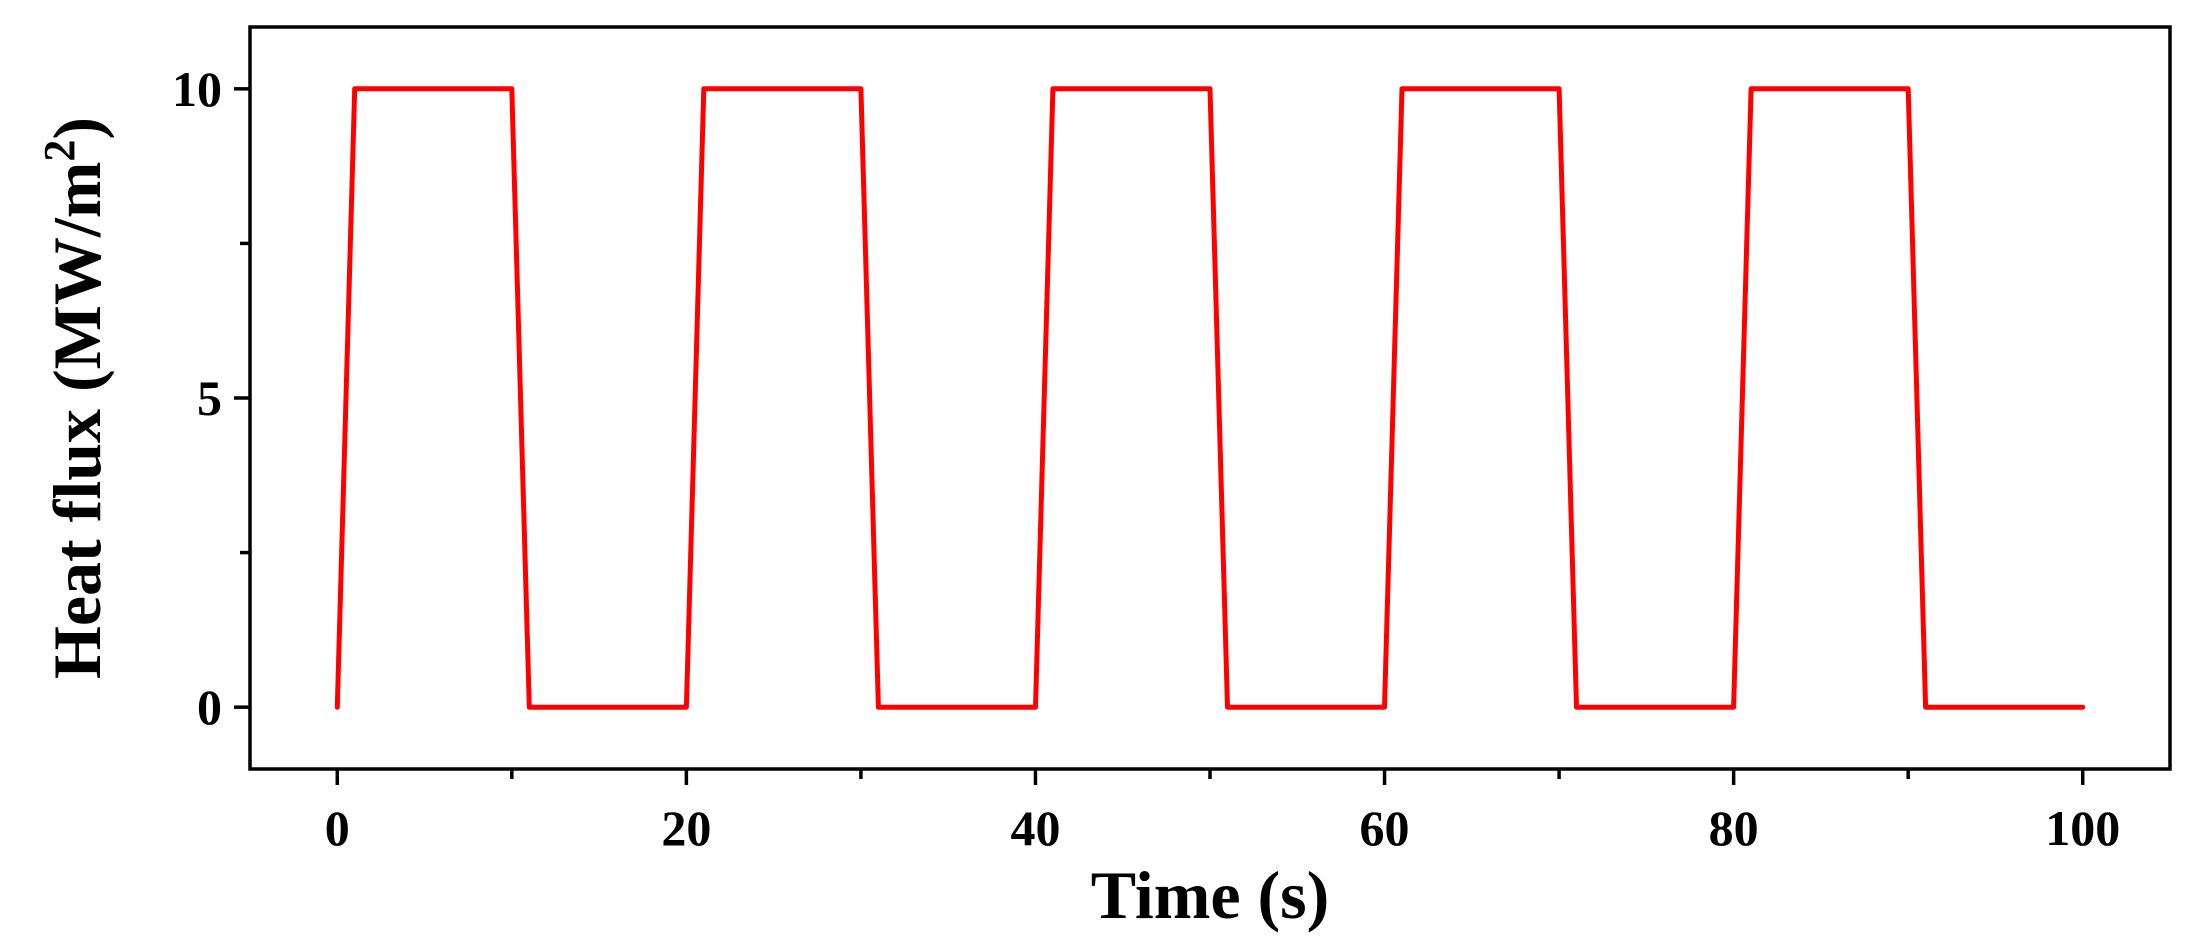 The image size is (2198, 951). What do you see at coordinates (2082, 828) in the screenshot?
I see `x-tick-label: 100` at bounding box center [2082, 828].